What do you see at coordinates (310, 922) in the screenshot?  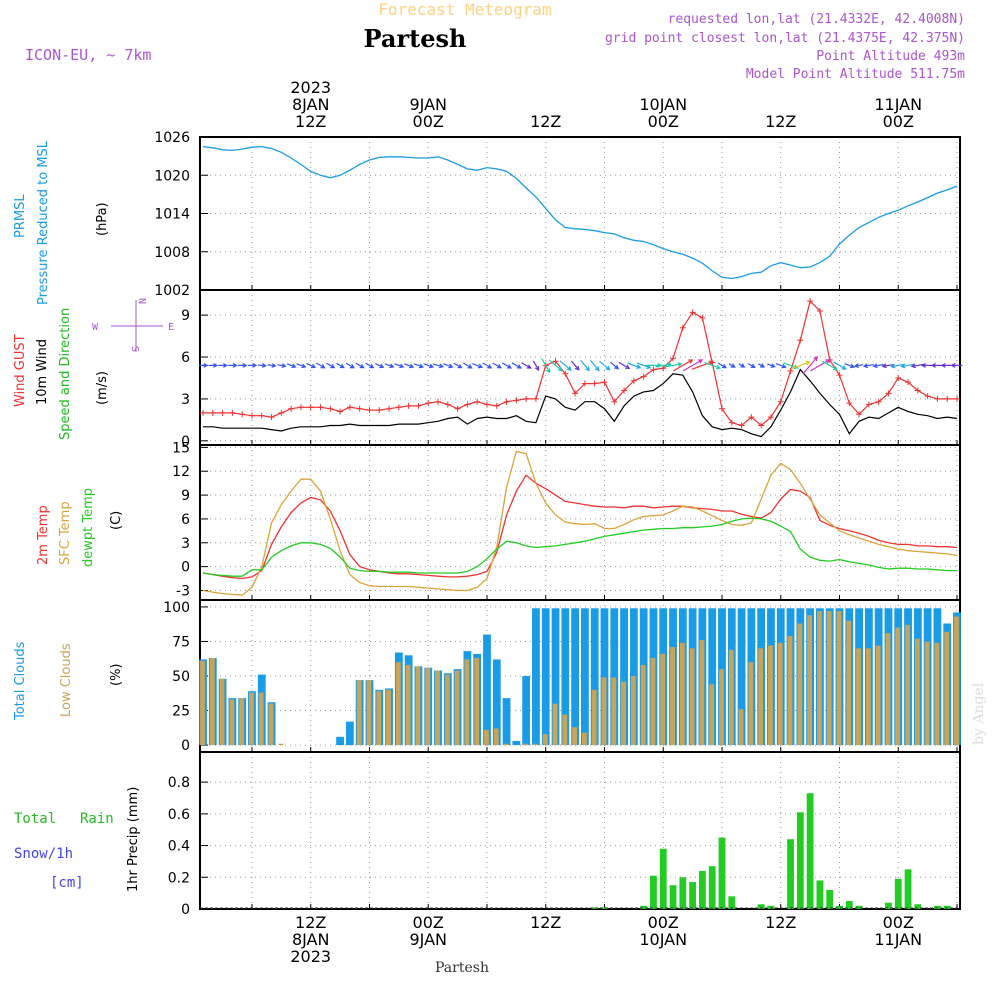 I see `time-axis-bottom-label: 12Z` at bounding box center [310, 922].